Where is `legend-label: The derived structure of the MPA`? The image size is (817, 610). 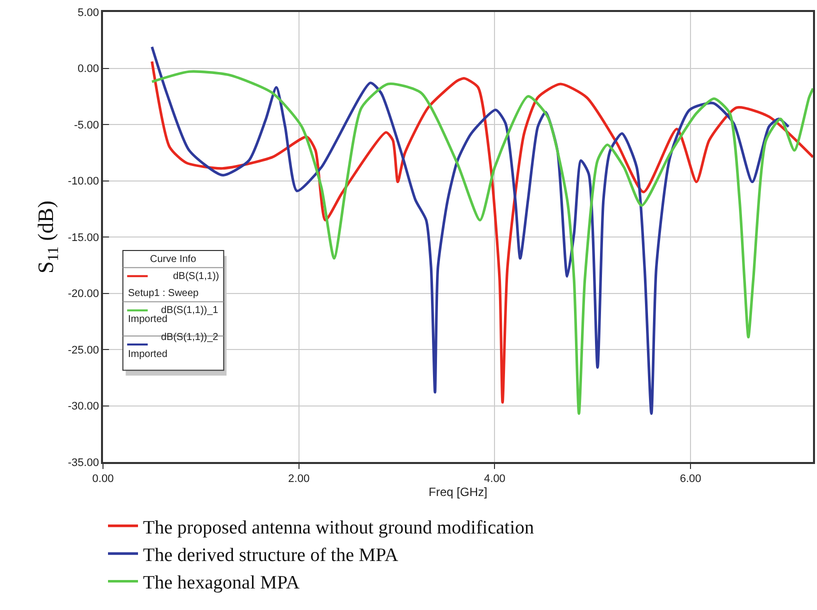
legend-label: The derived structure of the MPA is located at coordinates (270, 555).